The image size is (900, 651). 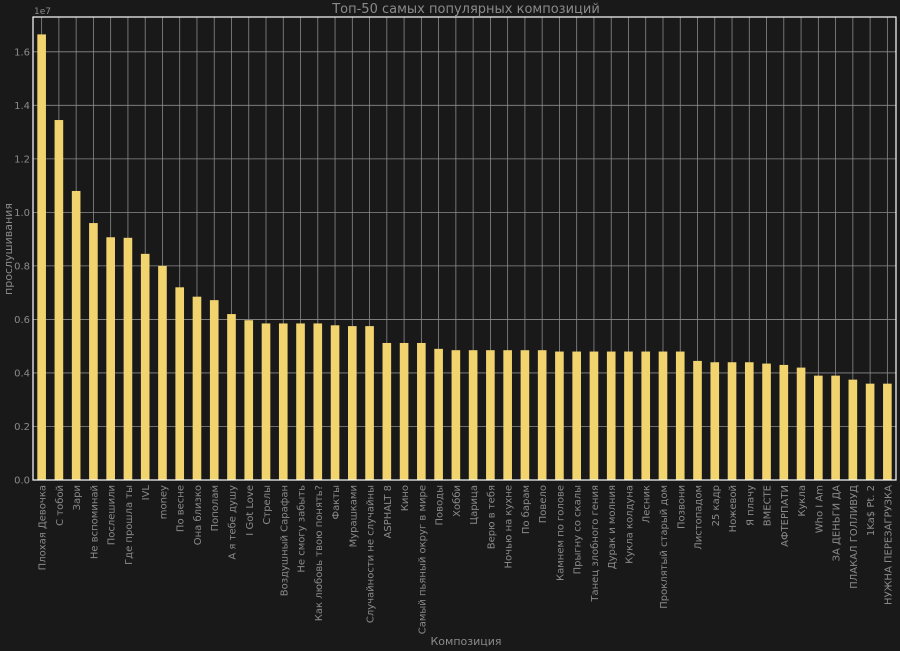 I want to click on x-tick-label: Хобби, so click(x=457, y=501).